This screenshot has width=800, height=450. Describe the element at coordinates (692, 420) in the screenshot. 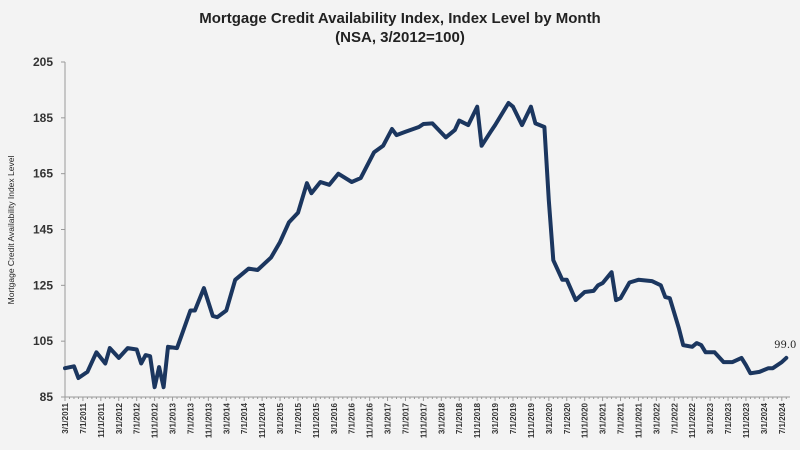

I see `x-tick-label: 11/1/2022` at that location.